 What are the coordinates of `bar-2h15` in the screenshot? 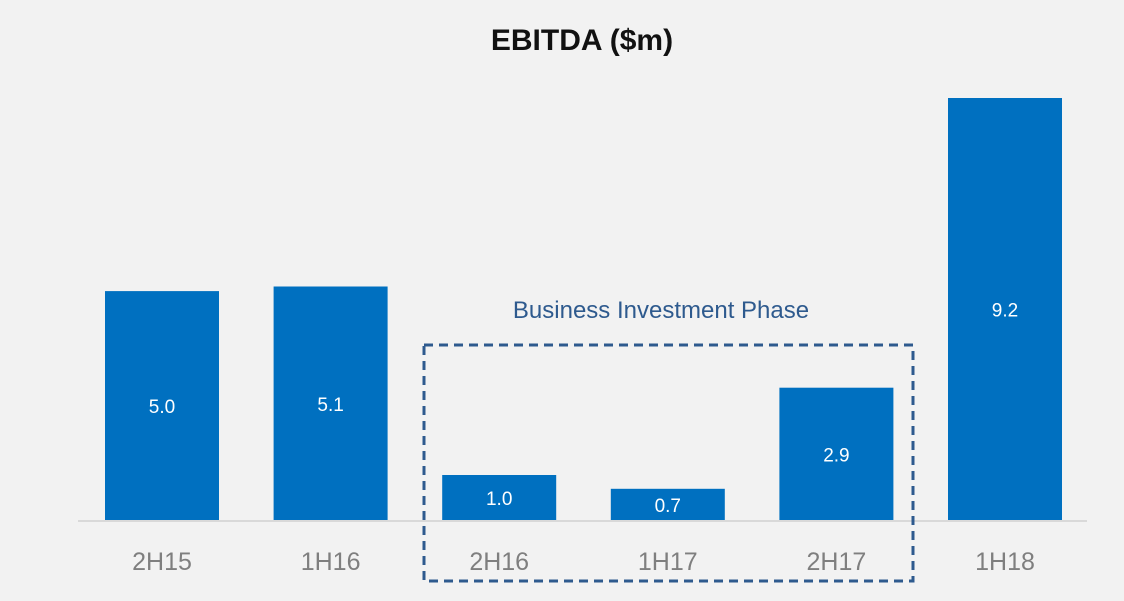 It's located at (162, 406).